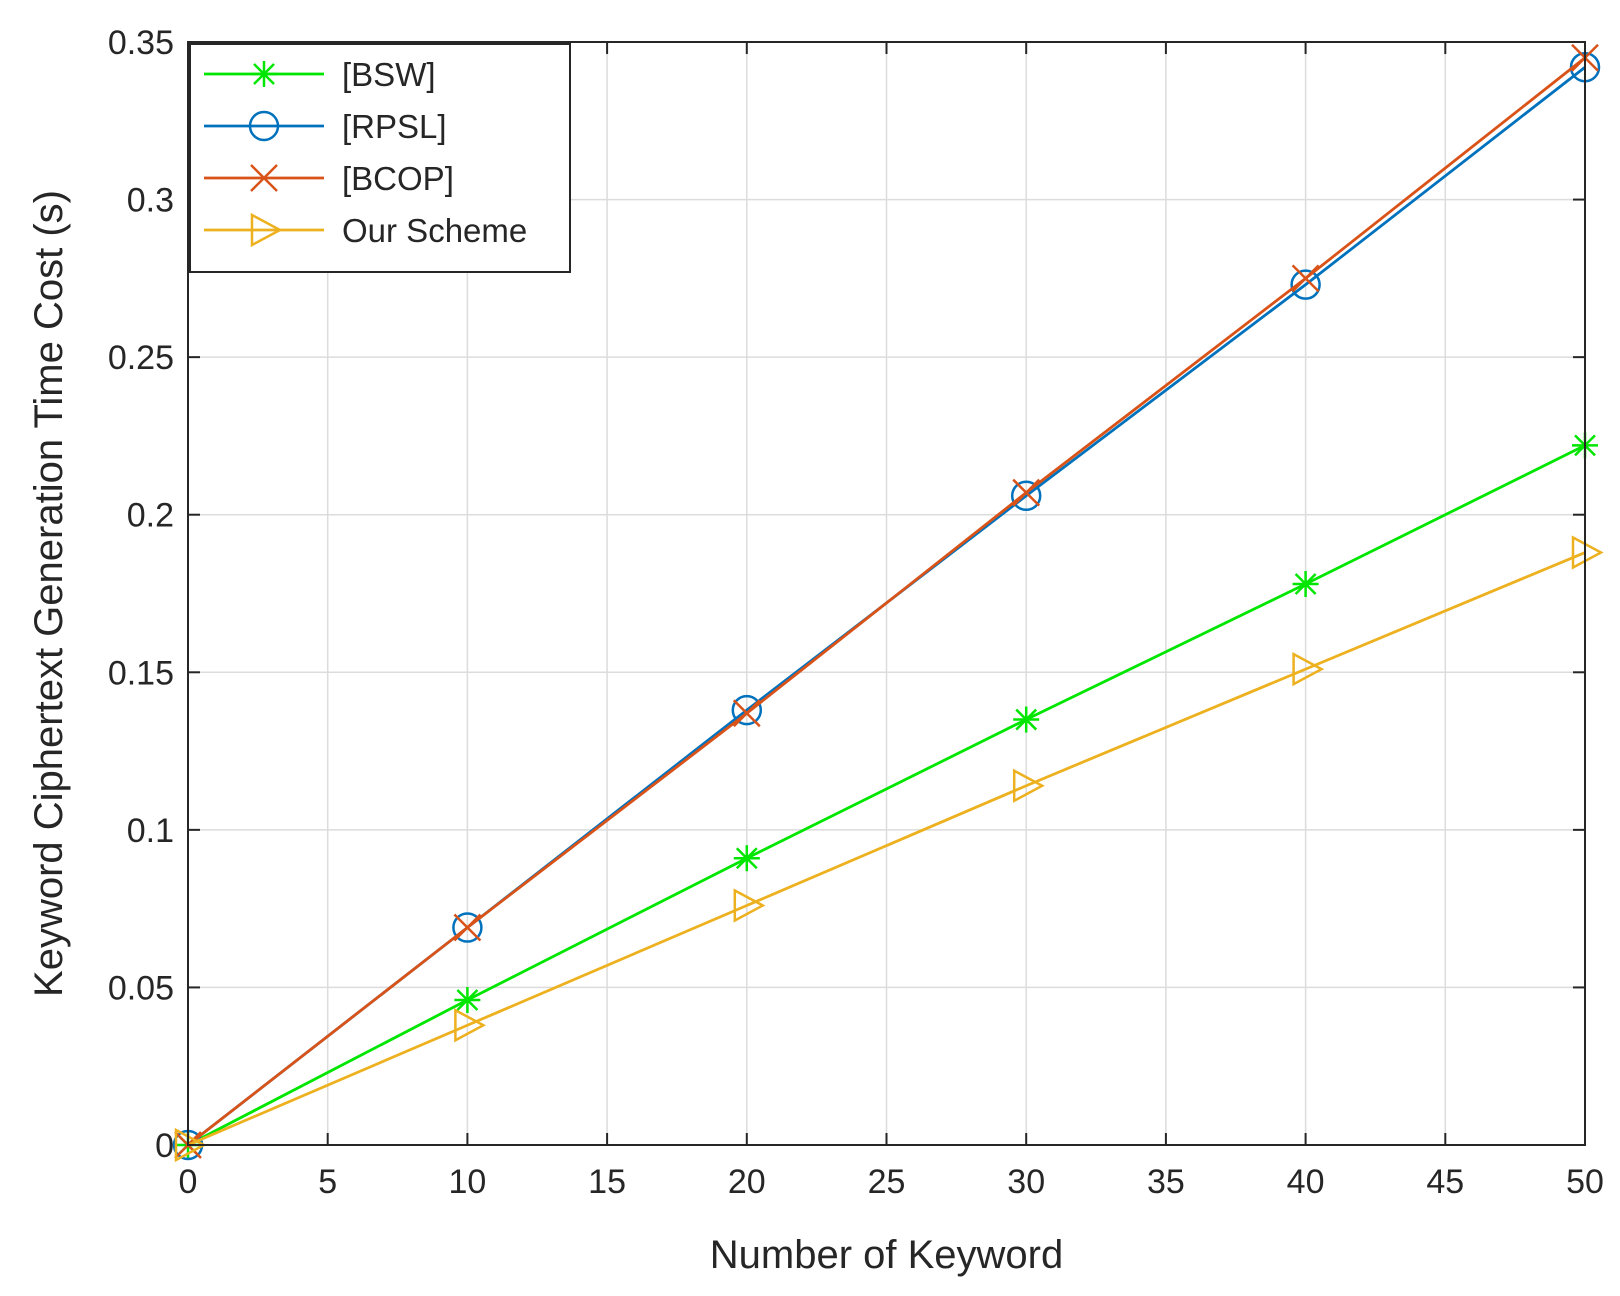  Describe the element at coordinates (141, 358) in the screenshot. I see `y-tick-label: 0.25` at that location.